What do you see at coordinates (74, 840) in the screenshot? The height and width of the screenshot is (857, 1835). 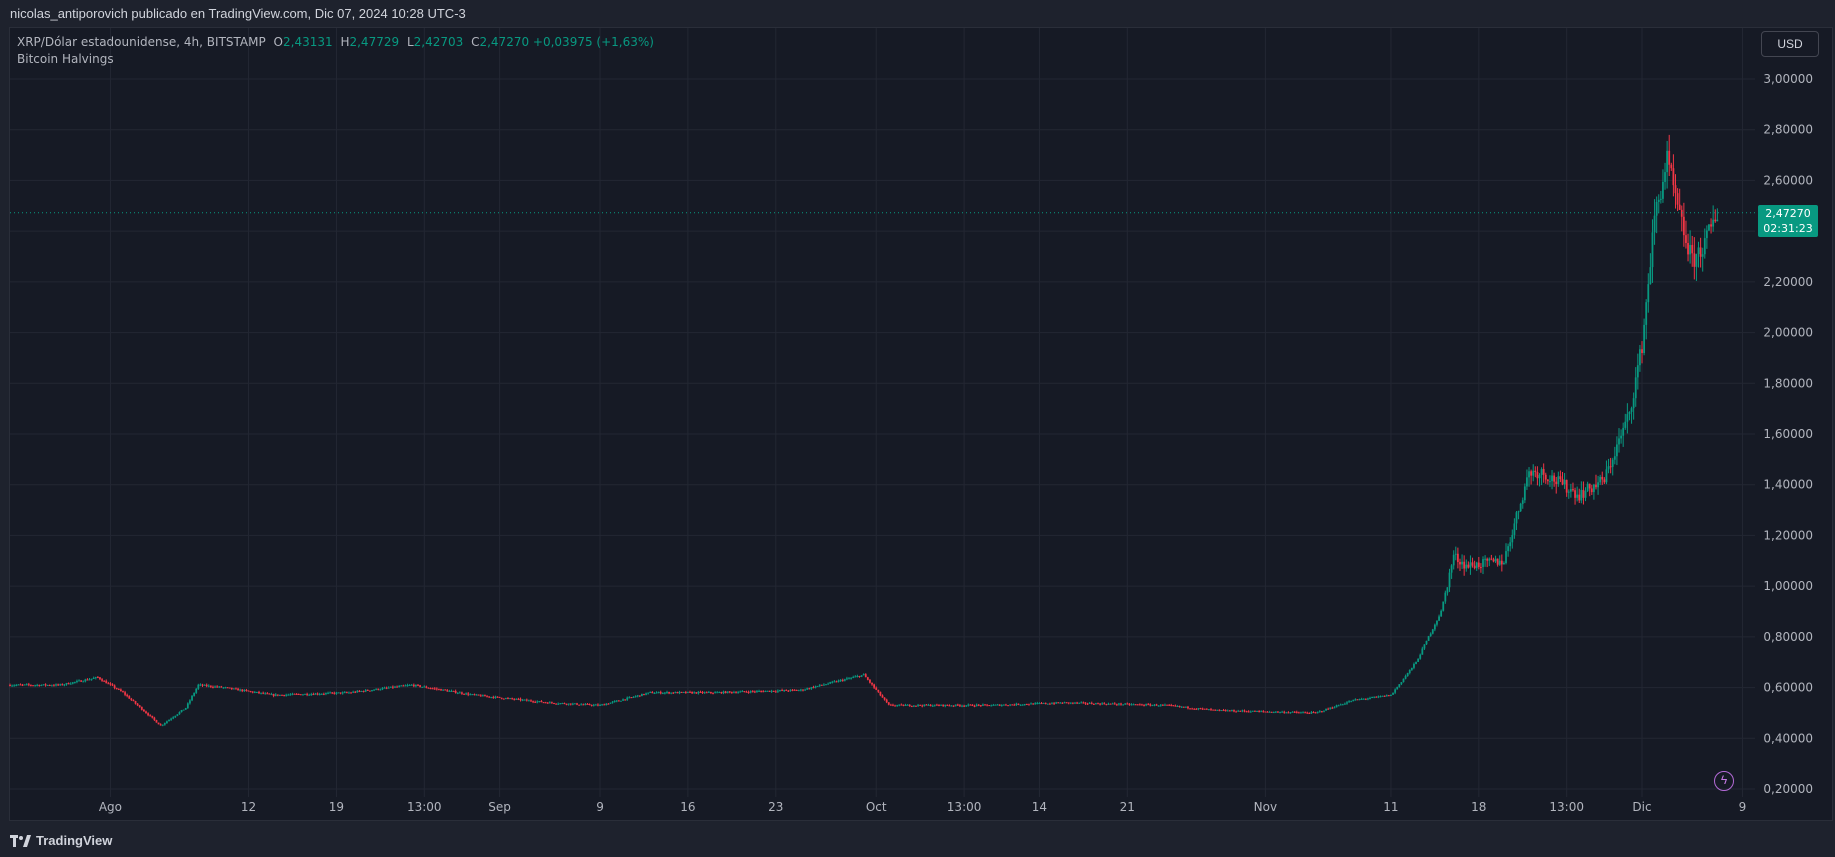 I see `tradingview-brand: TradingView` at bounding box center [74, 840].